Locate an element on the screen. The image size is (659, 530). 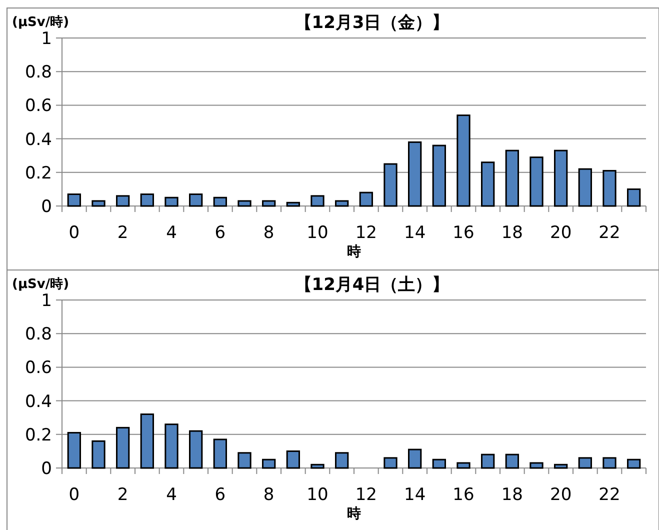
chart-title: 【12月4日（土）】 is located at coordinates (372, 285).